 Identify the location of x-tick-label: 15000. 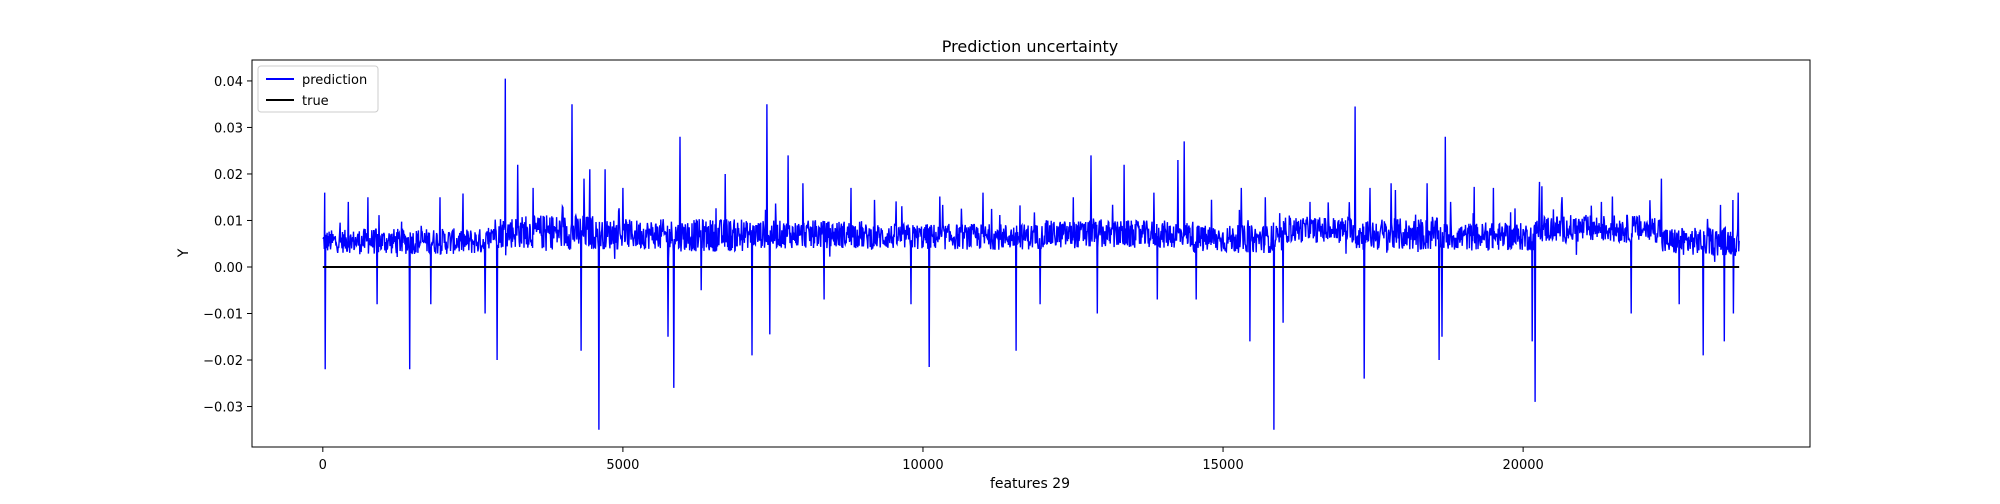
(1222, 465).